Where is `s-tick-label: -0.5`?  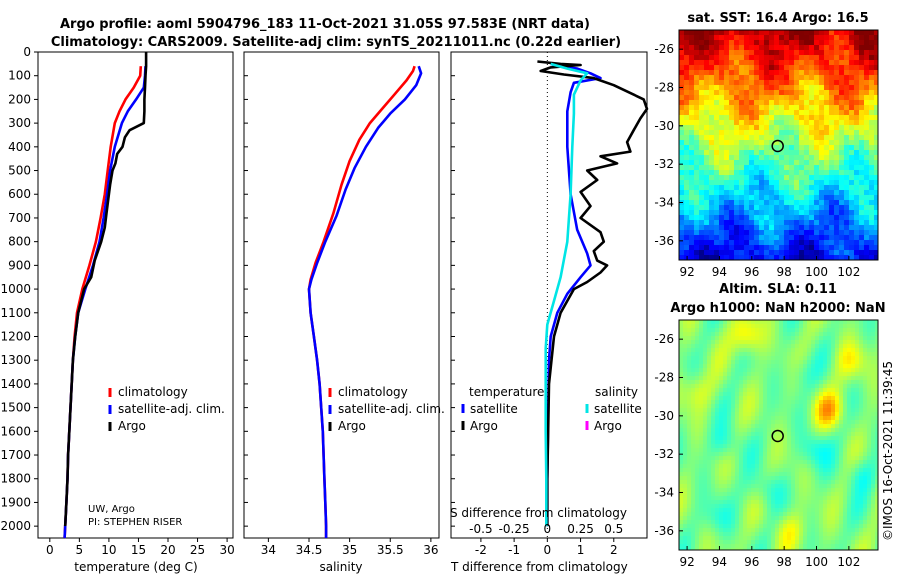
s-tick-label: -0.5 is located at coordinates (480, 529).